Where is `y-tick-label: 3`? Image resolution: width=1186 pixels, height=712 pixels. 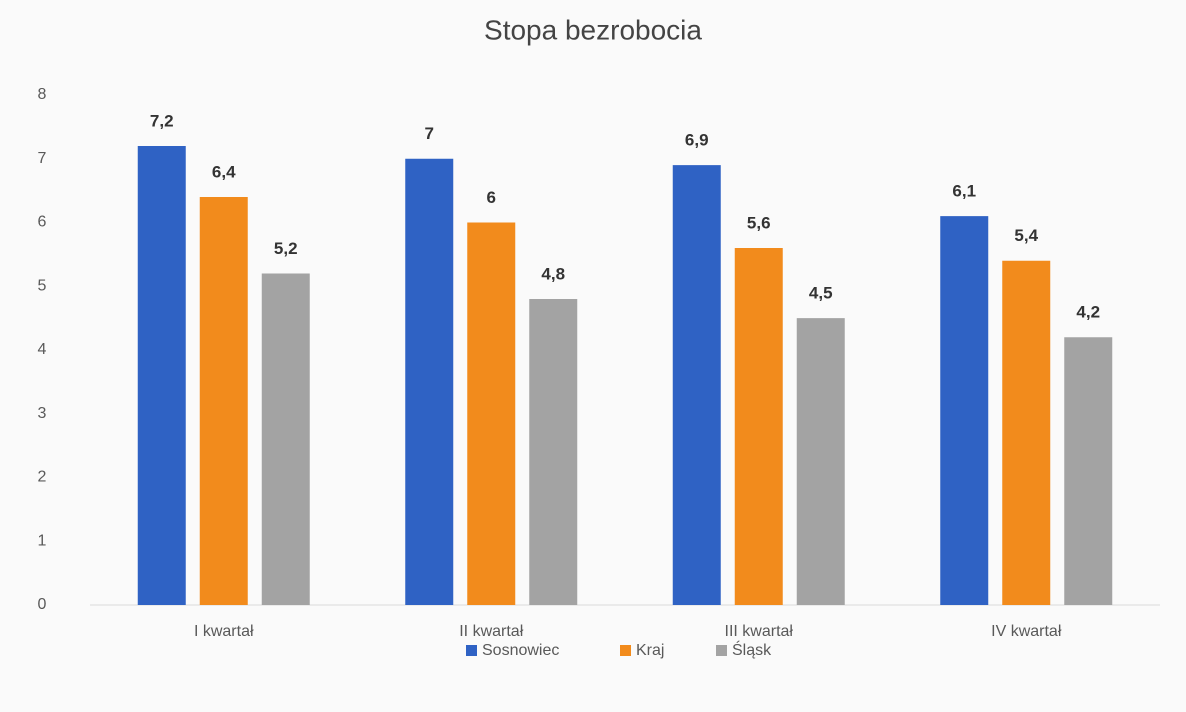
y-tick-label: 3 is located at coordinates (42, 413).